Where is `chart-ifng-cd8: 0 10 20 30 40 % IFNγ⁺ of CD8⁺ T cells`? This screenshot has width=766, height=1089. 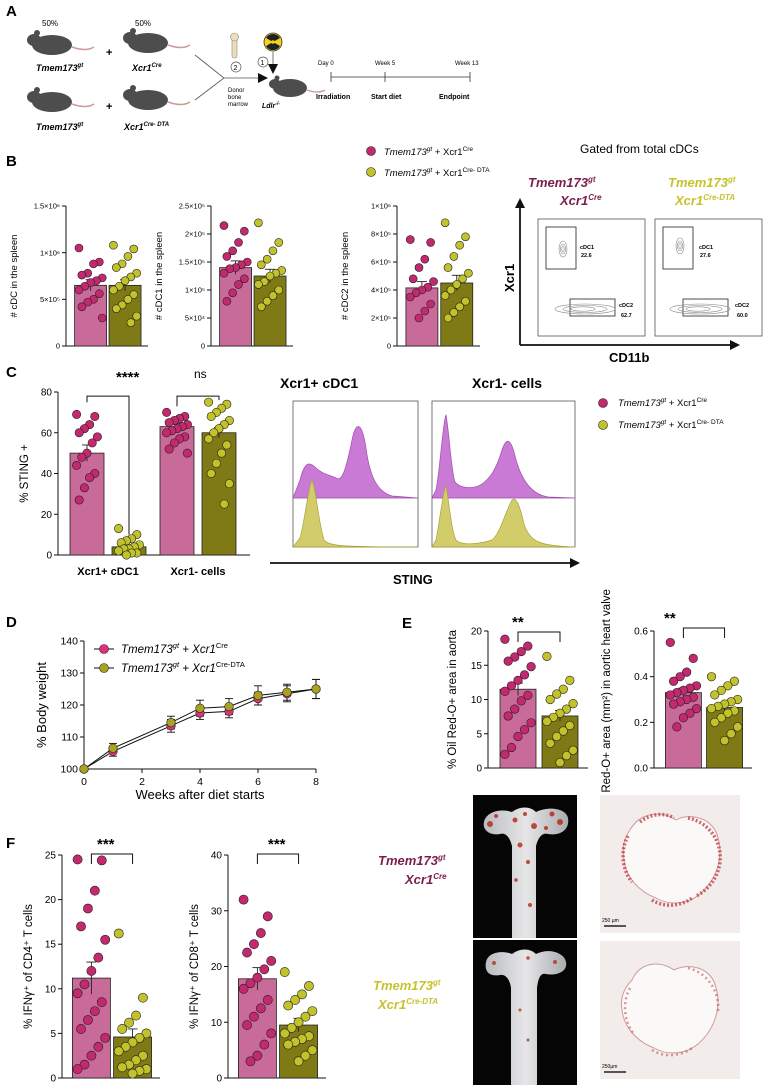
chart-ifng-cd8: 0 10 20 30 40 % IFNγ⁺ of CD8⁺ T cells is located at coordinates (257, 968).